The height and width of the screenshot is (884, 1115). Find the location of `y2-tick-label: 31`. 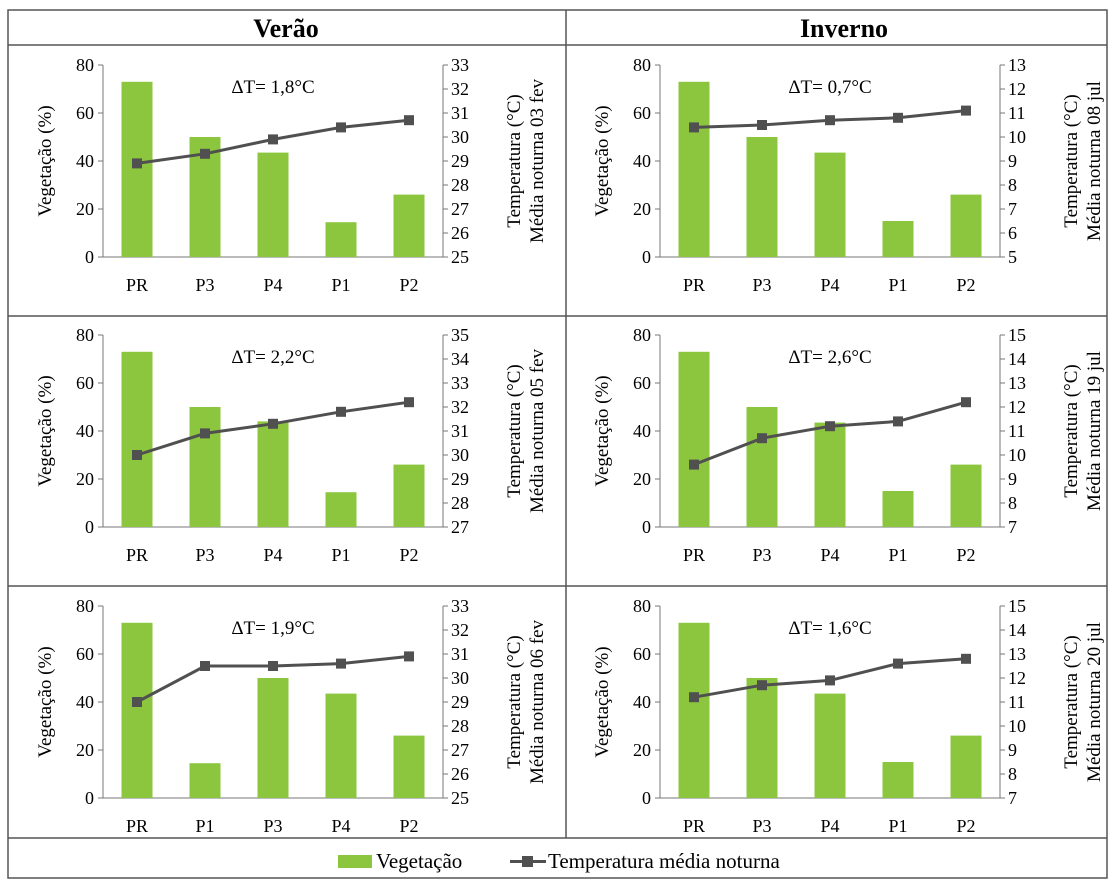

y2-tick-label: 31 is located at coordinates (460, 431).